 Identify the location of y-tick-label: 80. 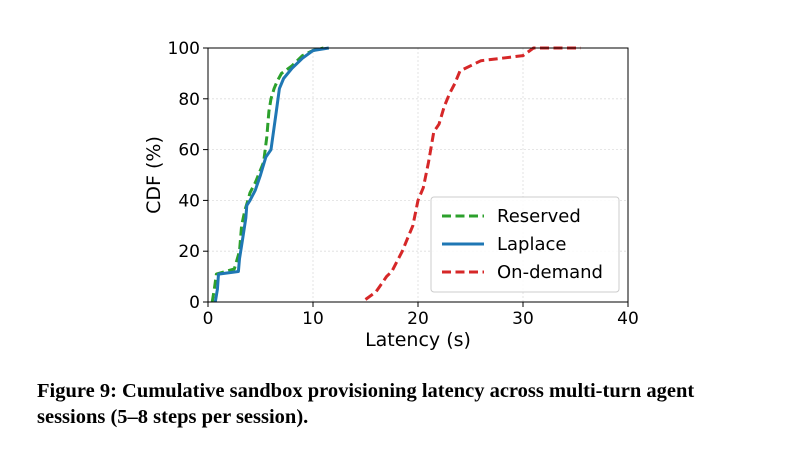
(189, 100).